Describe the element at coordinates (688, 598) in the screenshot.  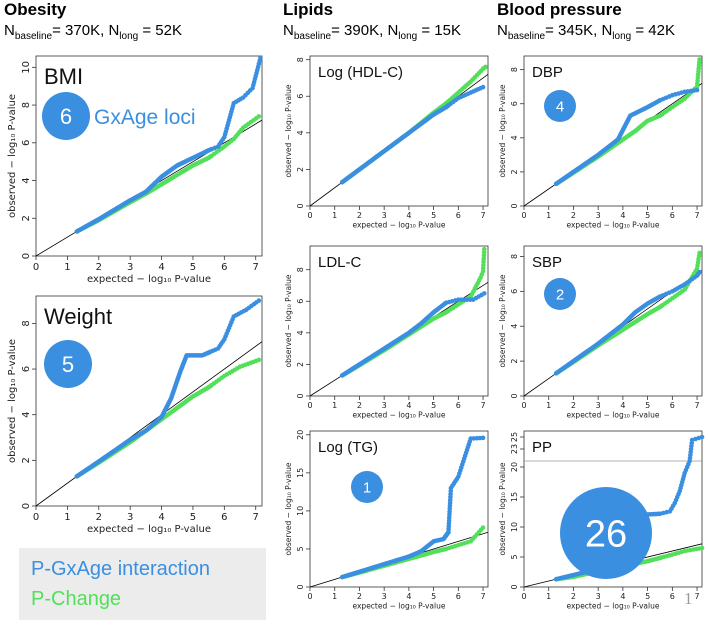
I see `page-number: 1` at that location.